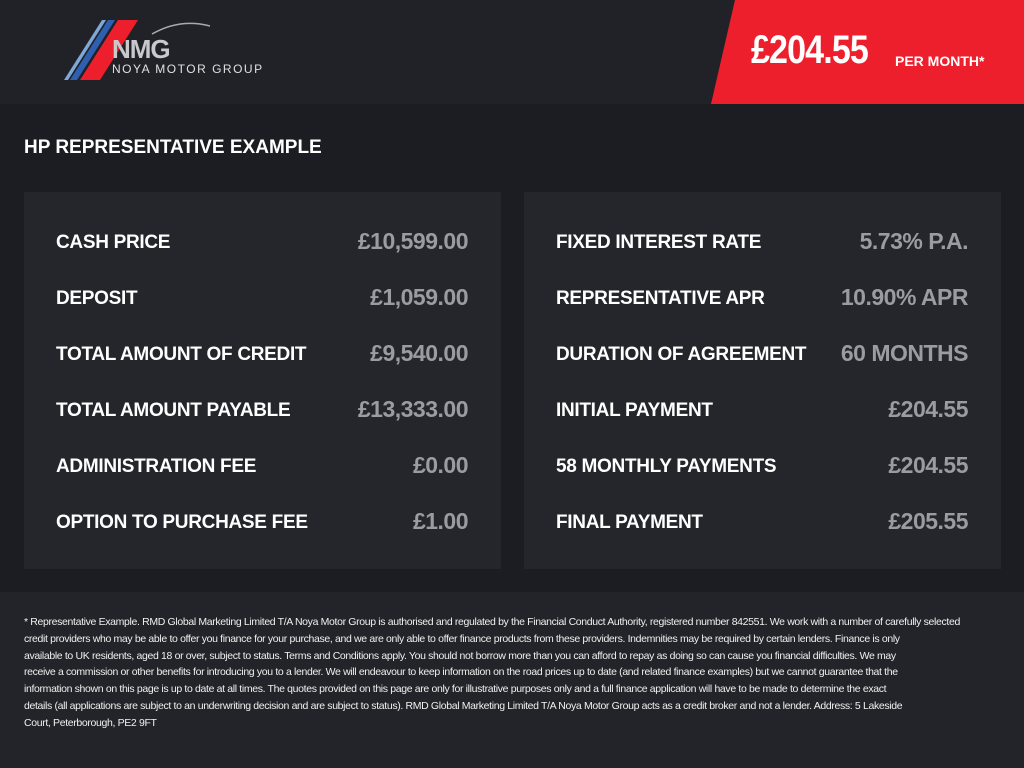  Describe the element at coordinates (928, 521) in the screenshot. I see `finance-value: £205.55` at that location.